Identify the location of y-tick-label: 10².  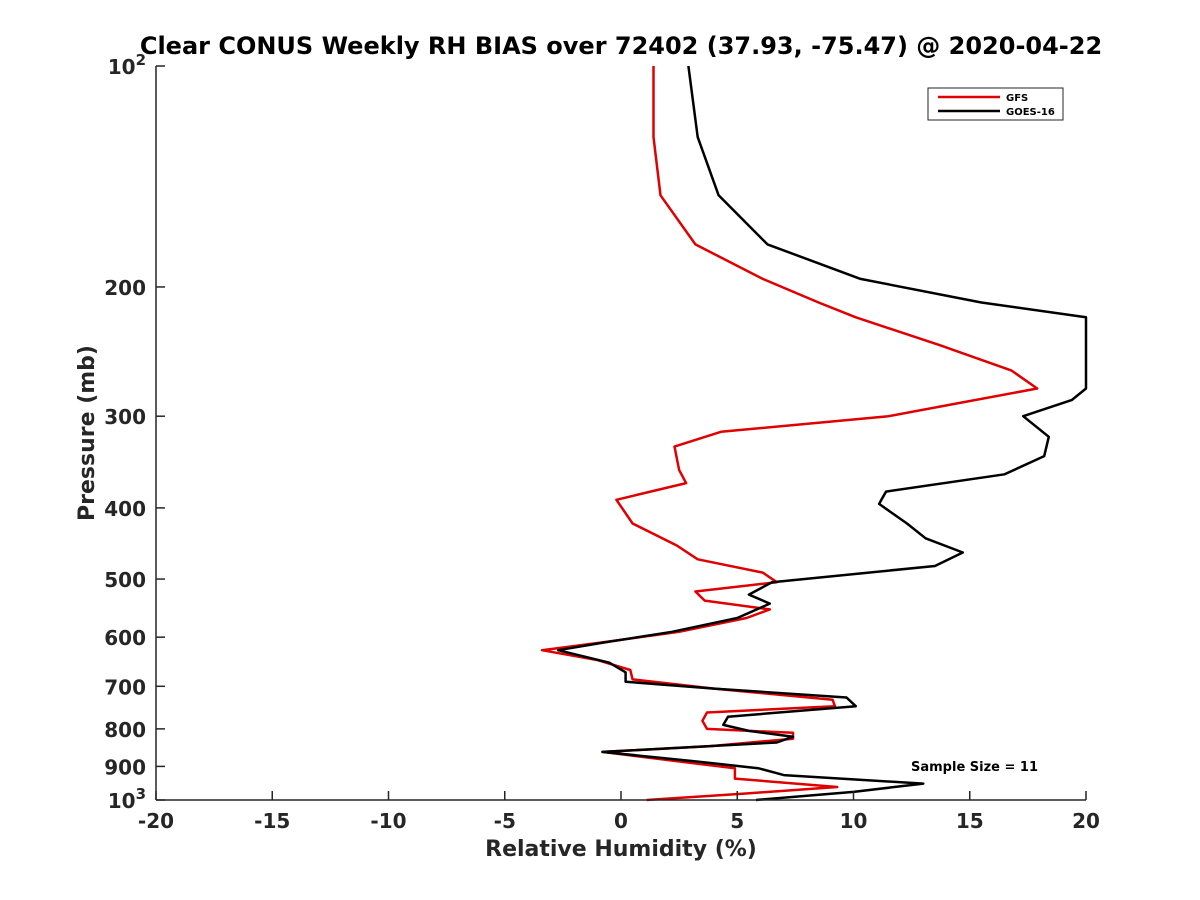
(127, 65).